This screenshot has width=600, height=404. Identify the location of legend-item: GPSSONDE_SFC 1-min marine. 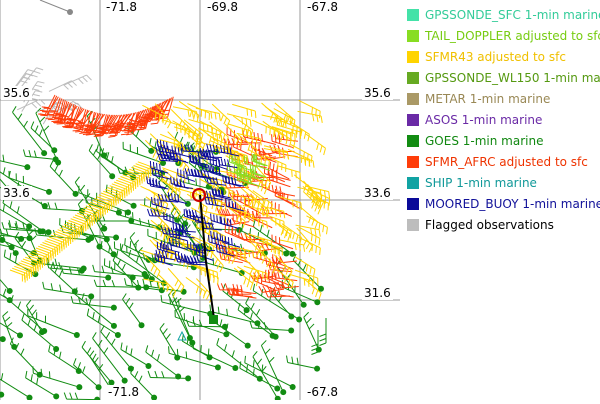
(502, 14).